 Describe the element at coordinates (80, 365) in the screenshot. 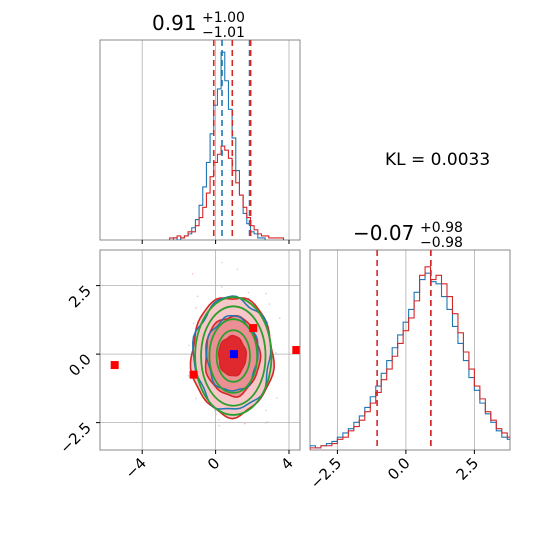

I see `joint-y-tick-label: 0.0` at that location.